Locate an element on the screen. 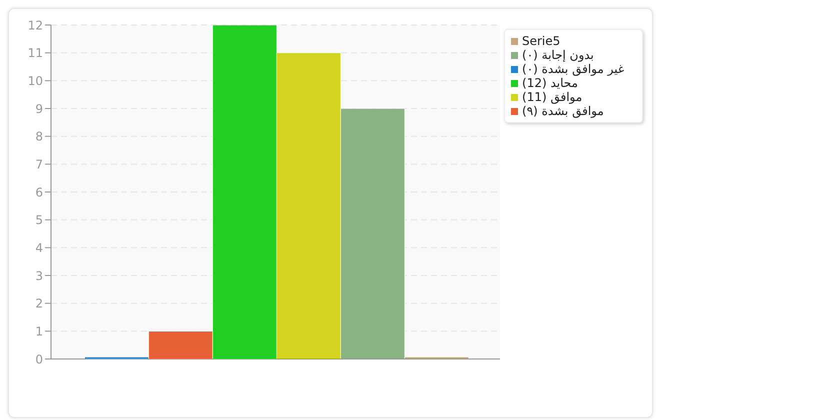 The image size is (815, 420). legend-label: موافق بشدة (٩) is located at coordinates (563, 111).